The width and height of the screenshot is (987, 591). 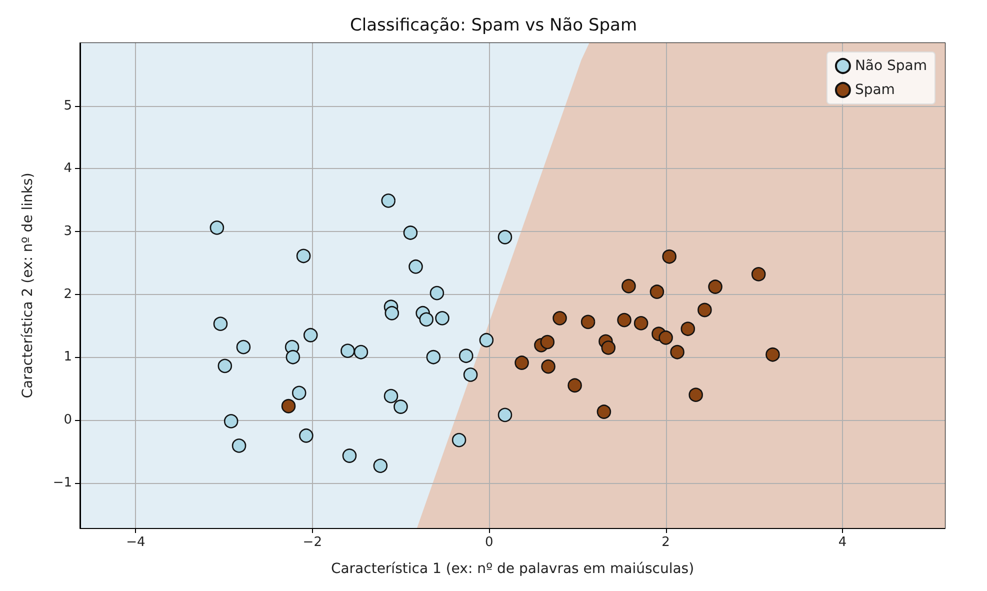 I want to click on x-tick-label: 2, so click(x=666, y=542).